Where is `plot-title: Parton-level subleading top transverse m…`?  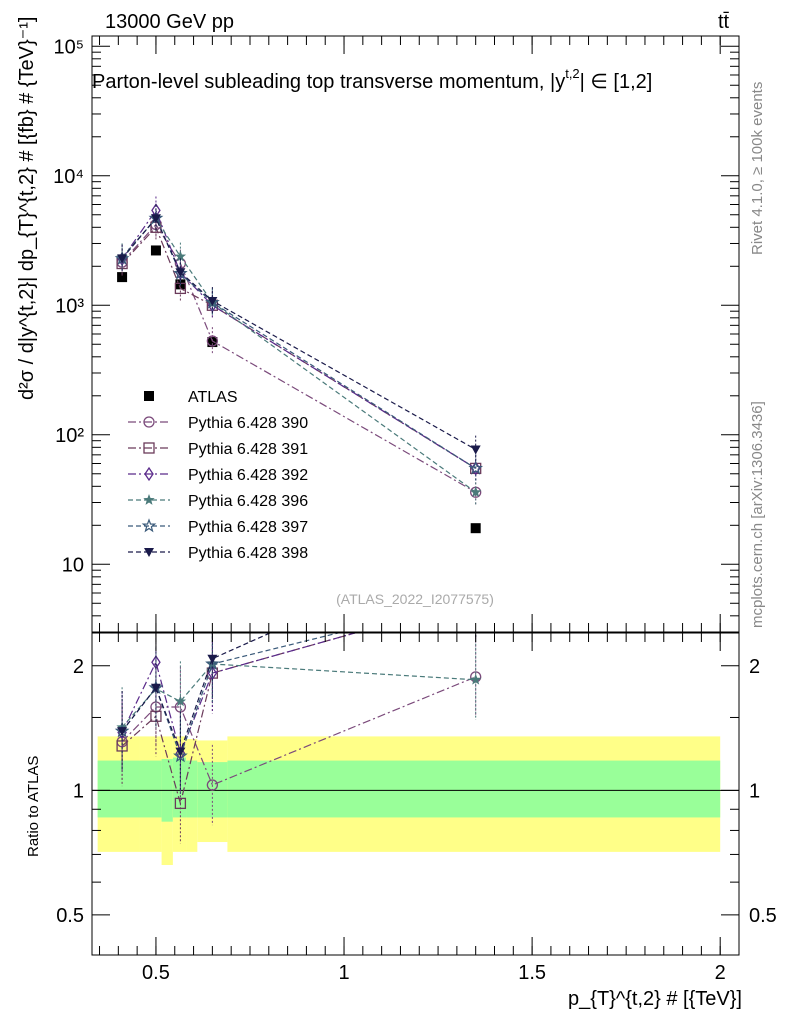
plot-title: Parton-level subleading top transverse m… is located at coordinates (372, 79).